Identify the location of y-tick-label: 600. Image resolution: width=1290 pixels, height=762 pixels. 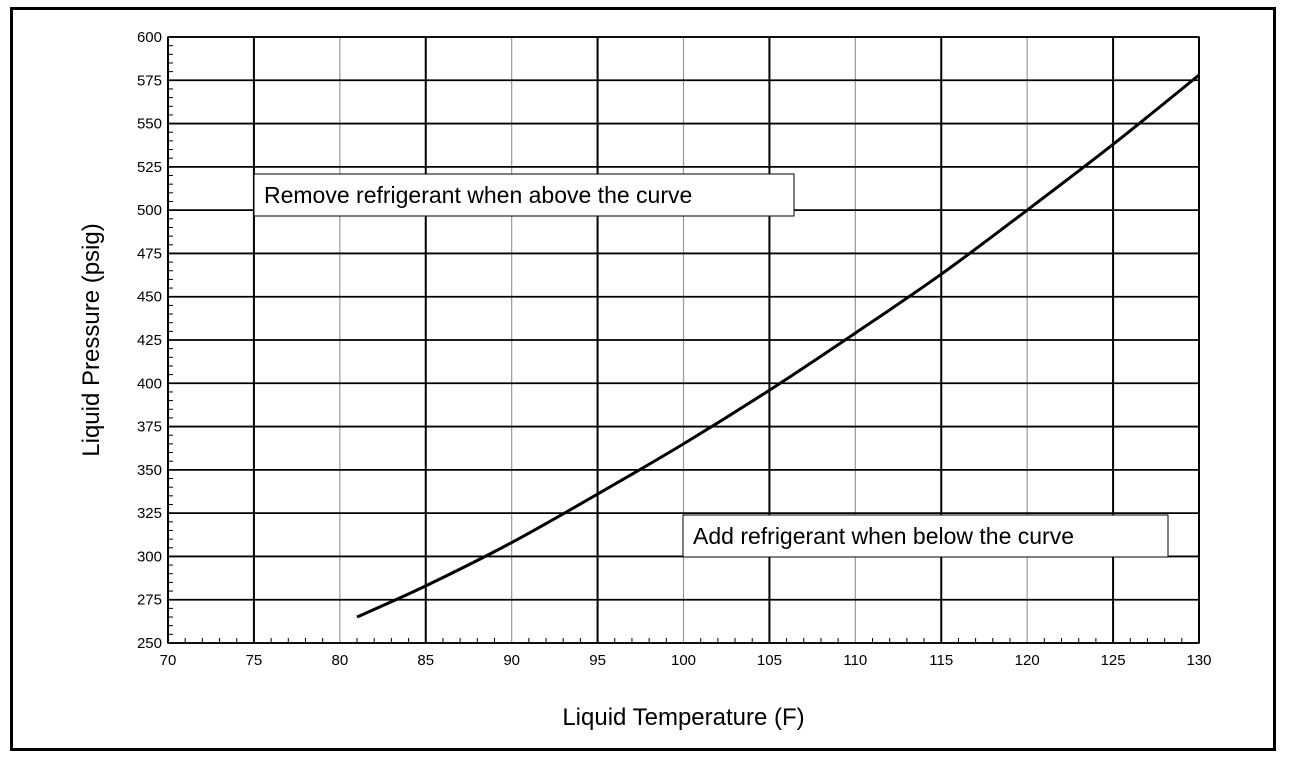
(149, 37).